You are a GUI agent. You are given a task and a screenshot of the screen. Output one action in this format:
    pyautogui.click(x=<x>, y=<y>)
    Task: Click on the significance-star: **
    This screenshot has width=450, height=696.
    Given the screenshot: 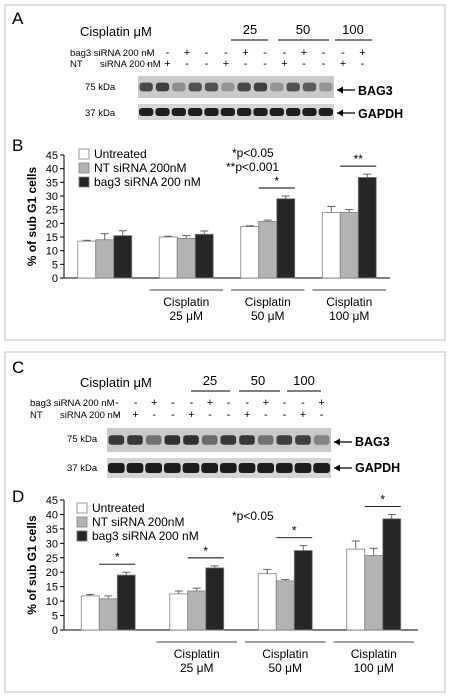 What is the action you would take?
    pyautogui.click(x=359, y=159)
    